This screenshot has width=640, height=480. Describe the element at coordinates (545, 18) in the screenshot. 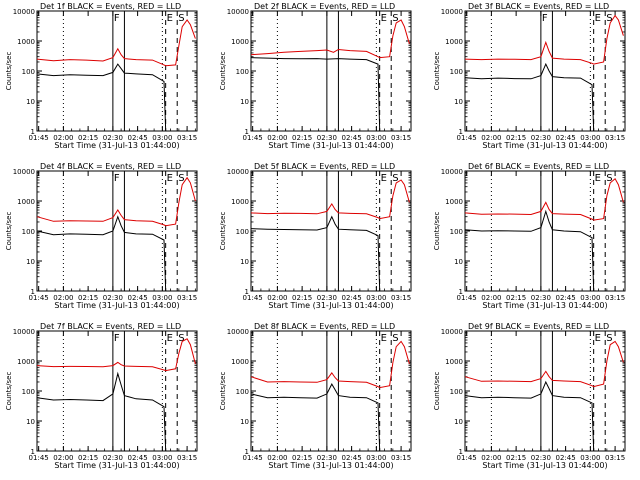

I see `marker-letter: F` at that location.